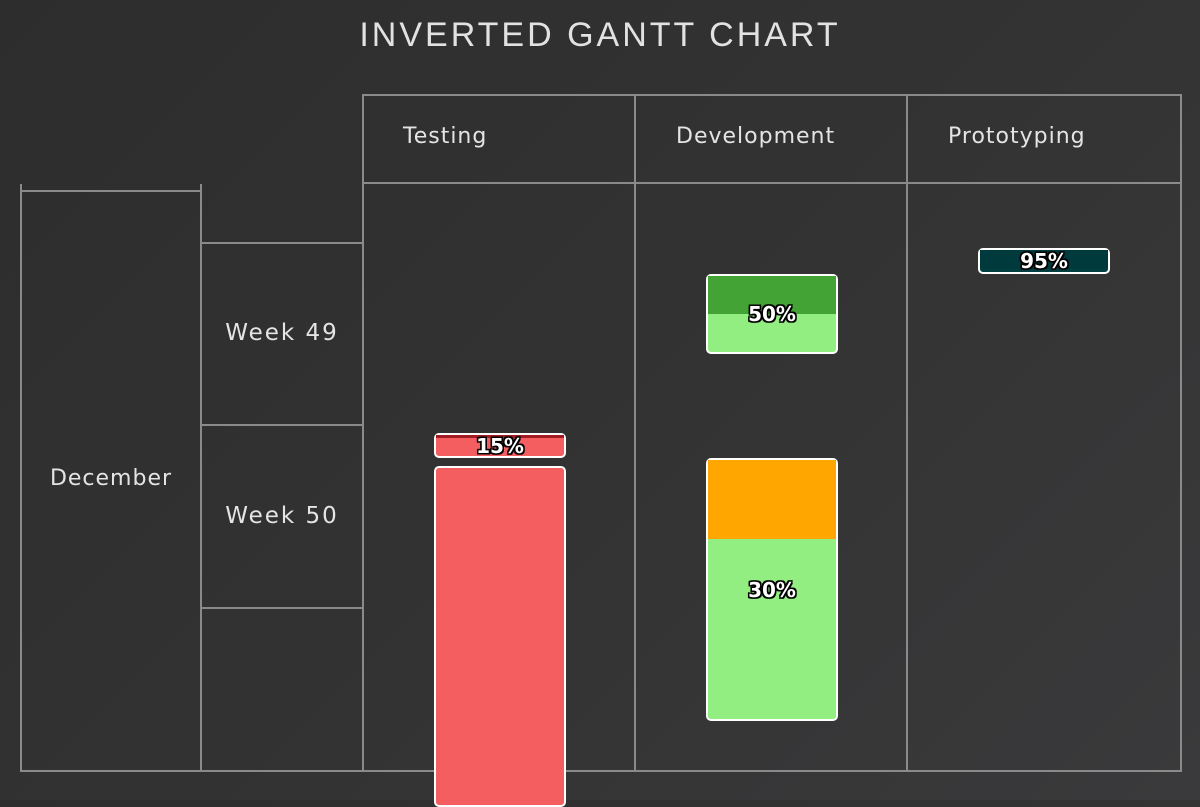  Describe the element at coordinates (445, 136) in the screenshot. I see `column-header-testing: Testing` at that location.